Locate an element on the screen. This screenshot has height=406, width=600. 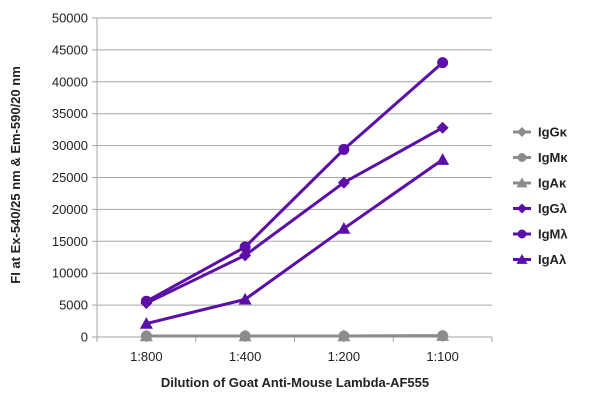
legend-item: IgAκ is located at coordinates (540, 183).